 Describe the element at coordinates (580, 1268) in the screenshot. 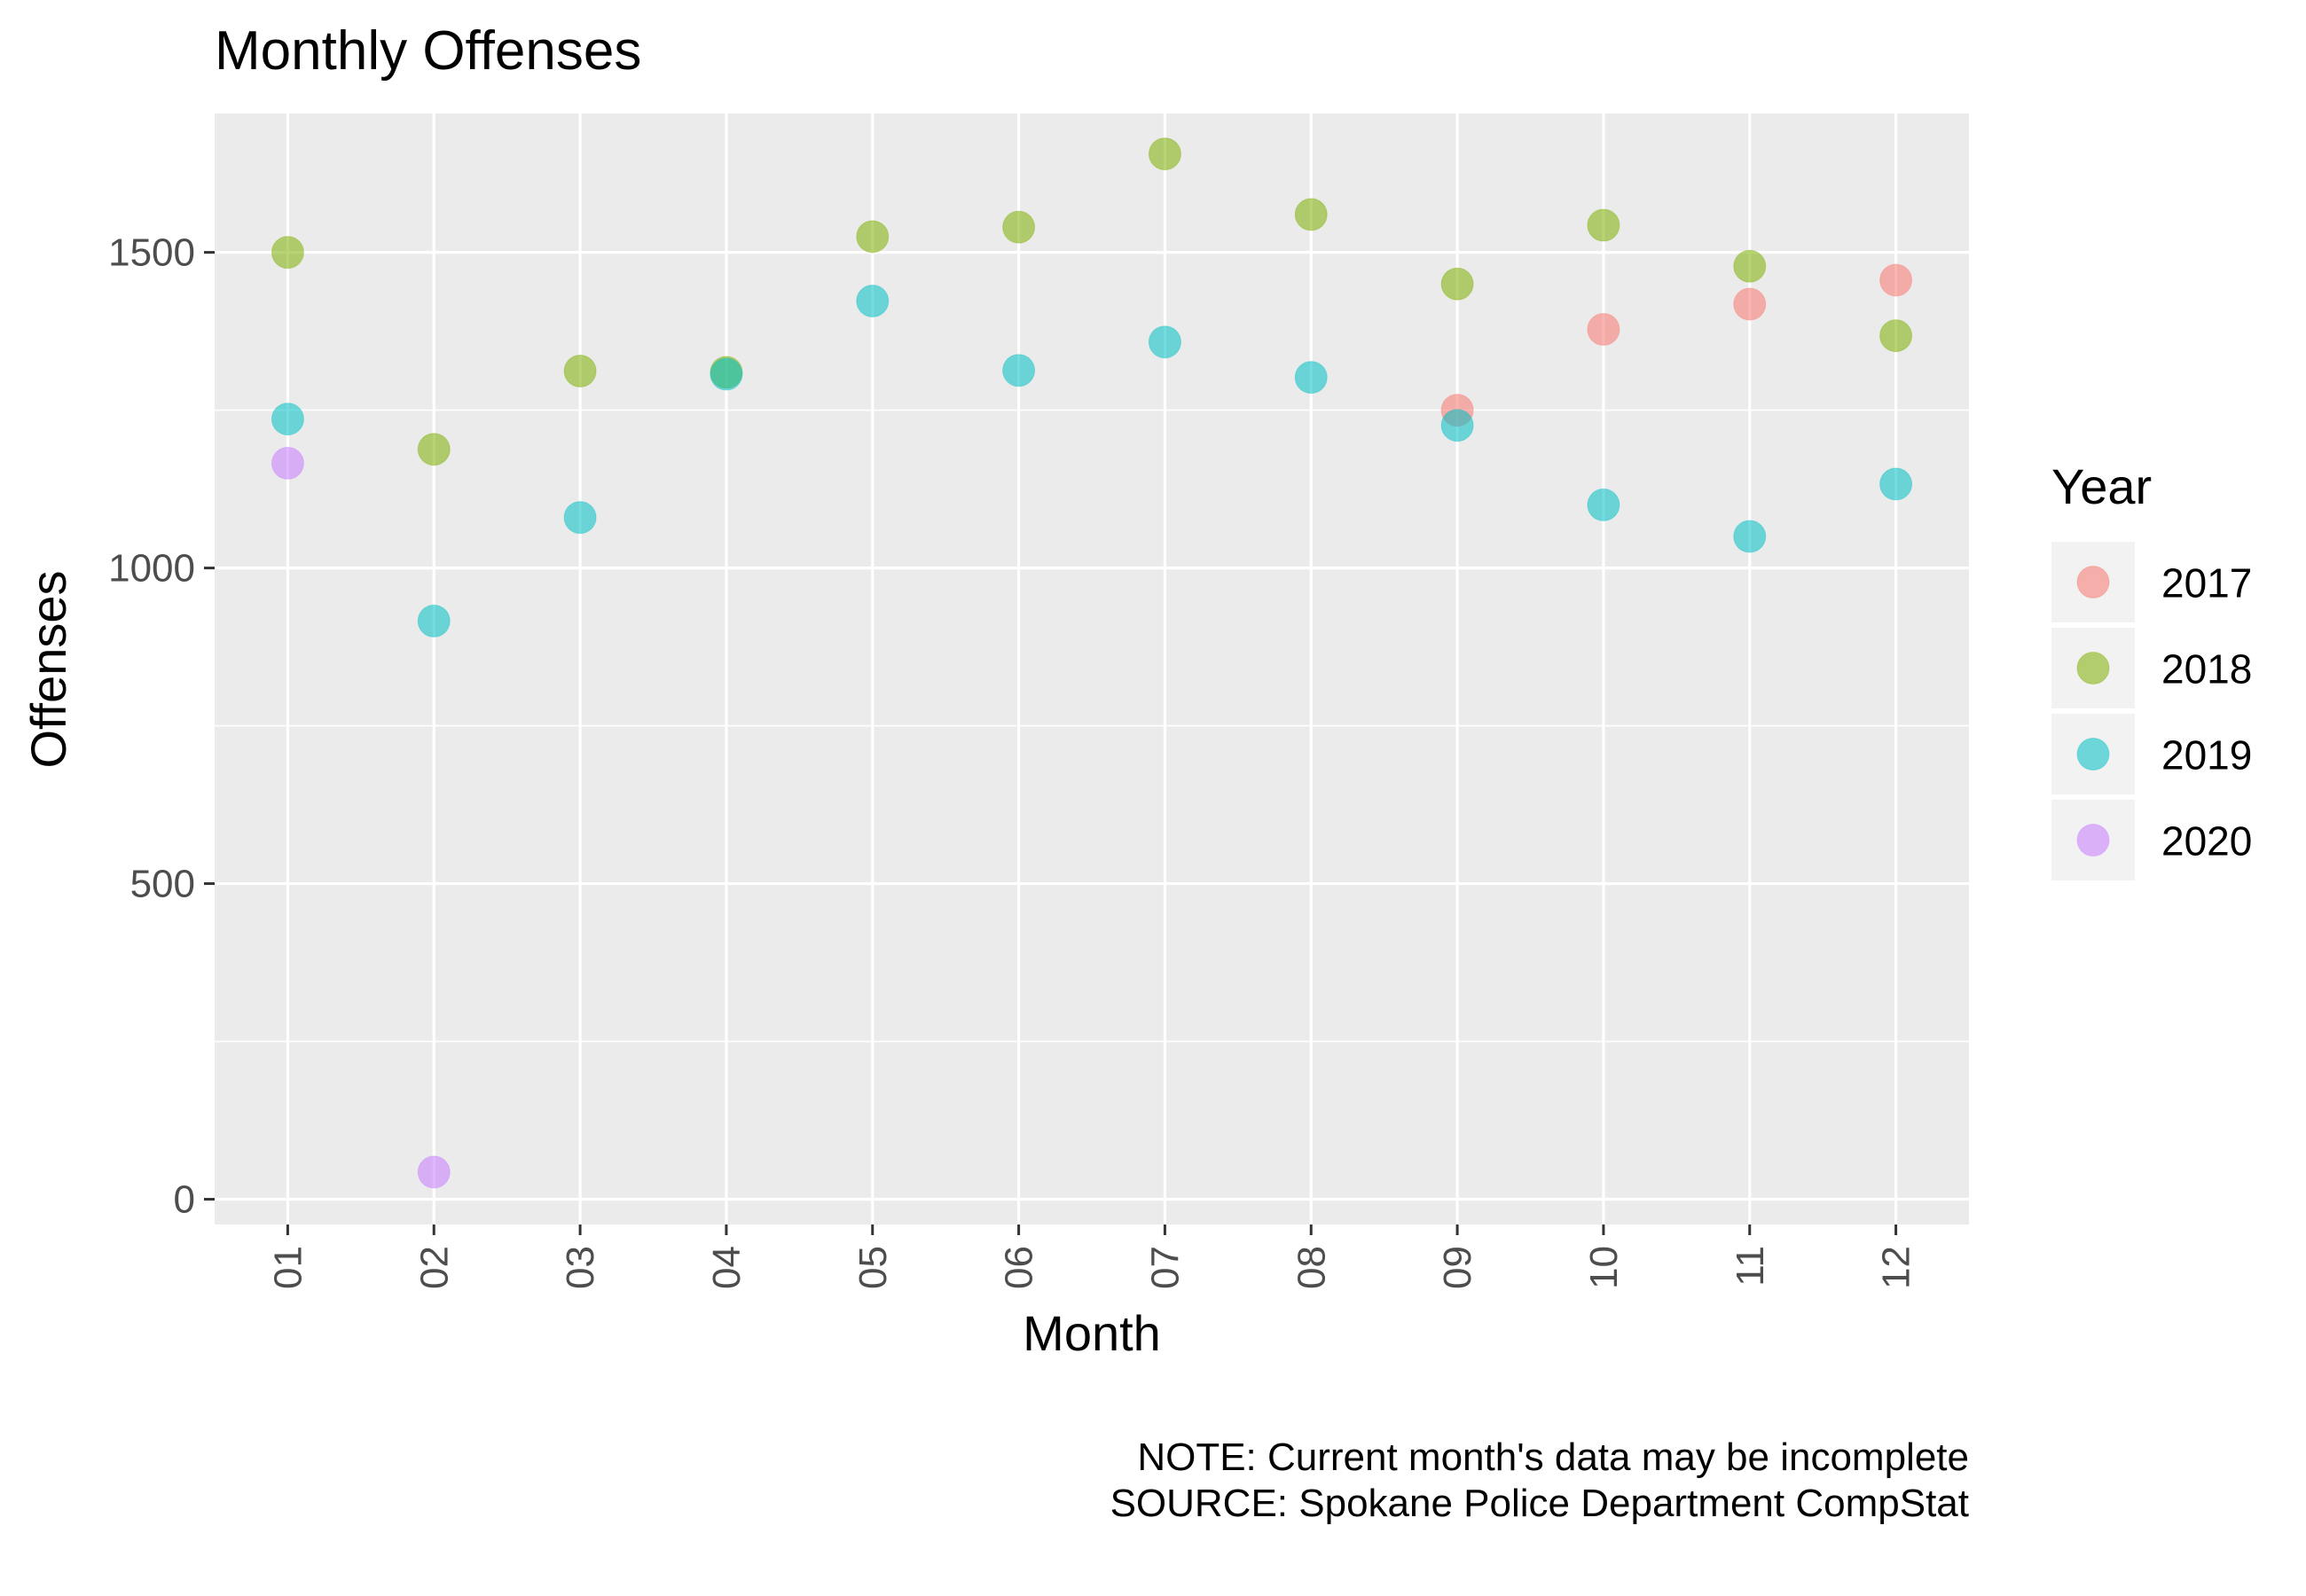

I see `x-tick-label: 03` at that location.